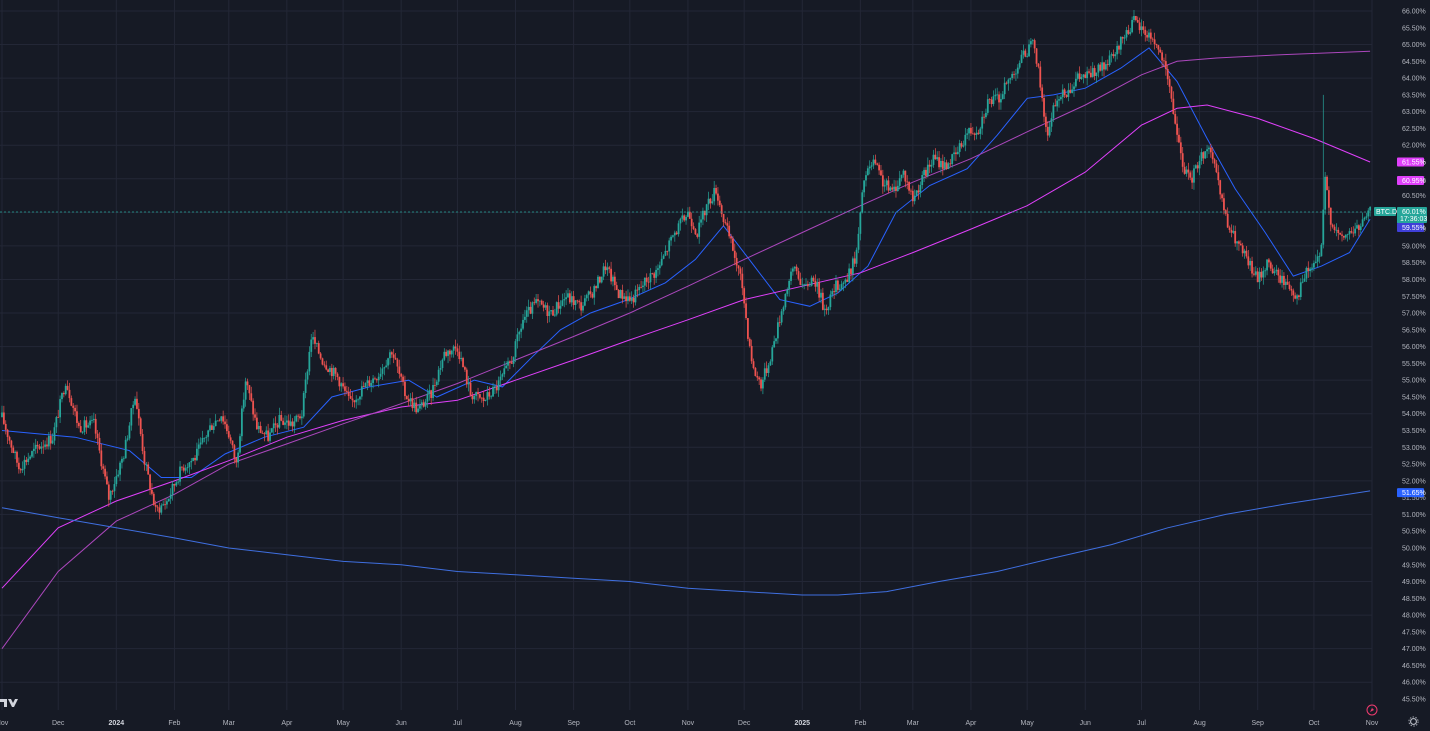 The height and width of the screenshot is (731, 1430). Describe the element at coordinates (1414, 28) in the screenshot. I see `y-tick-label: 65.50%` at that location.